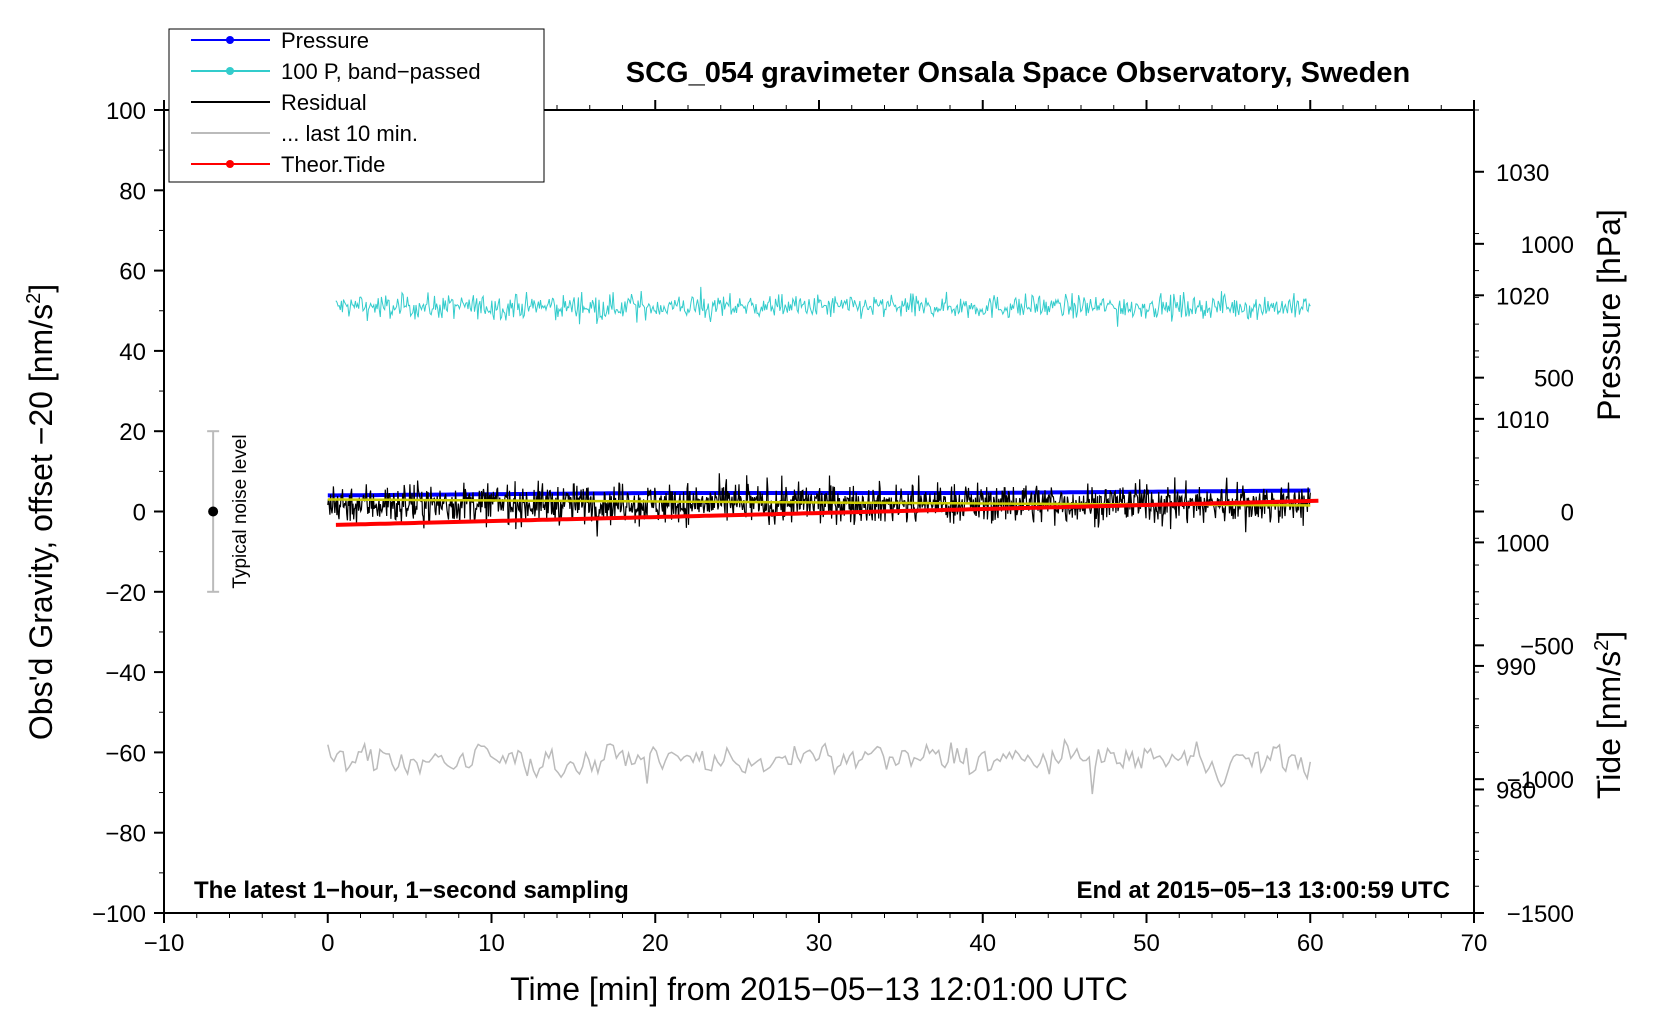 The width and height of the screenshot is (1660, 1020). What do you see at coordinates (819, 989) in the screenshot?
I see `x-axis-label: Time [min] from 2015−05−13 12:01:00 UTC` at bounding box center [819, 989].